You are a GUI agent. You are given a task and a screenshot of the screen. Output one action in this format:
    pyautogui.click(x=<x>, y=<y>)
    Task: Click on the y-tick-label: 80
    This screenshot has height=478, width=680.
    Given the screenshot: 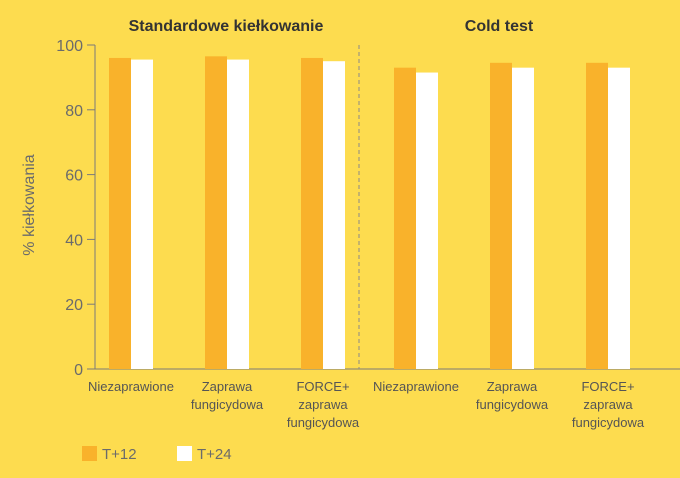 What is the action you would take?
    pyautogui.click(x=74, y=111)
    